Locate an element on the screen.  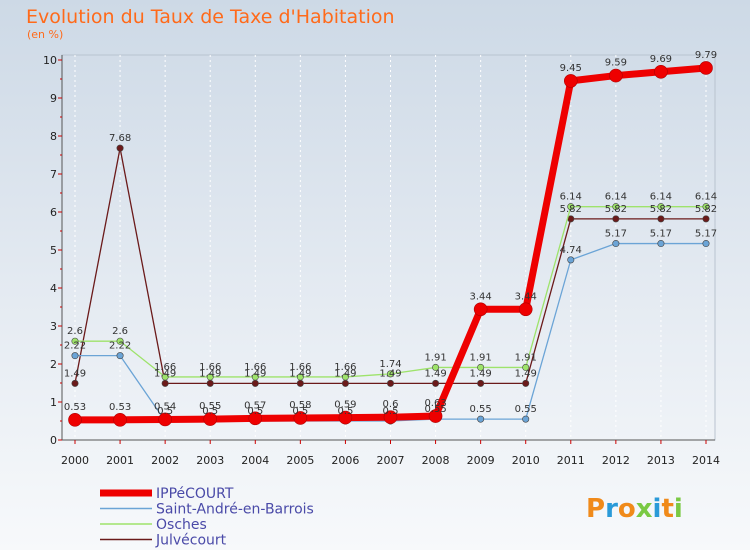
x-tick-label: 2002 is located at coordinates (165, 460).